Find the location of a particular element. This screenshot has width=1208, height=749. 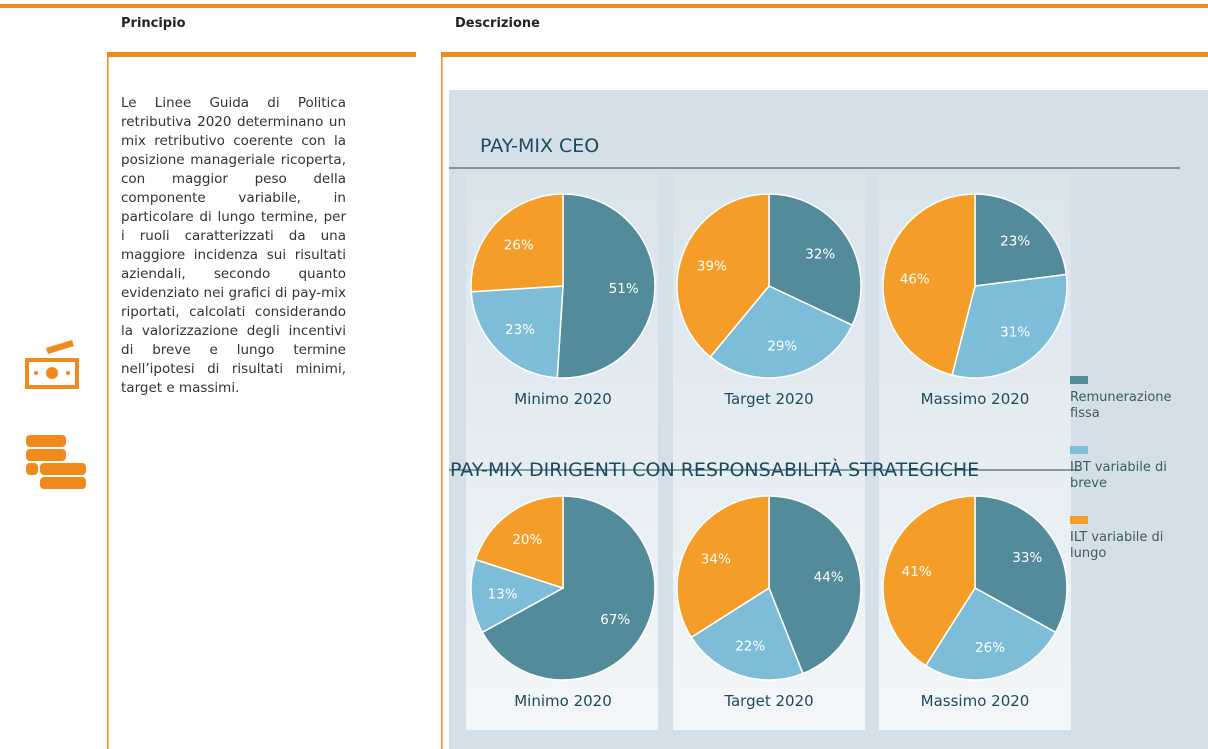

slice-label: 44% is located at coordinates (829, 578).